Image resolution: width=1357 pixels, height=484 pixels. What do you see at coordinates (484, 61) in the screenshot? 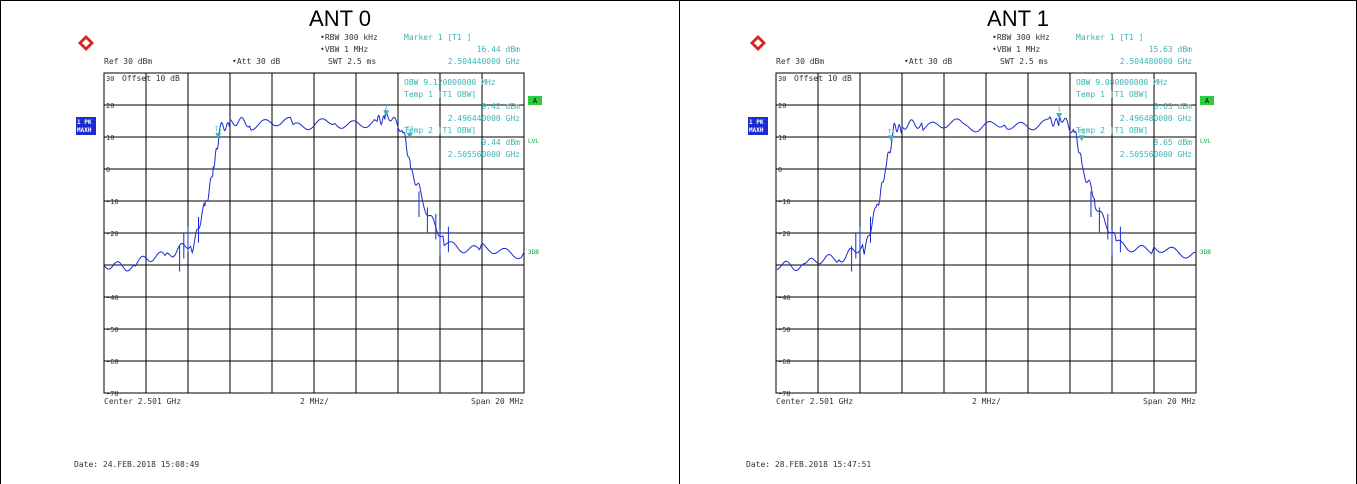
I see `marker-freq: 2.504440000 GHz` at bounding box center [484, 61].